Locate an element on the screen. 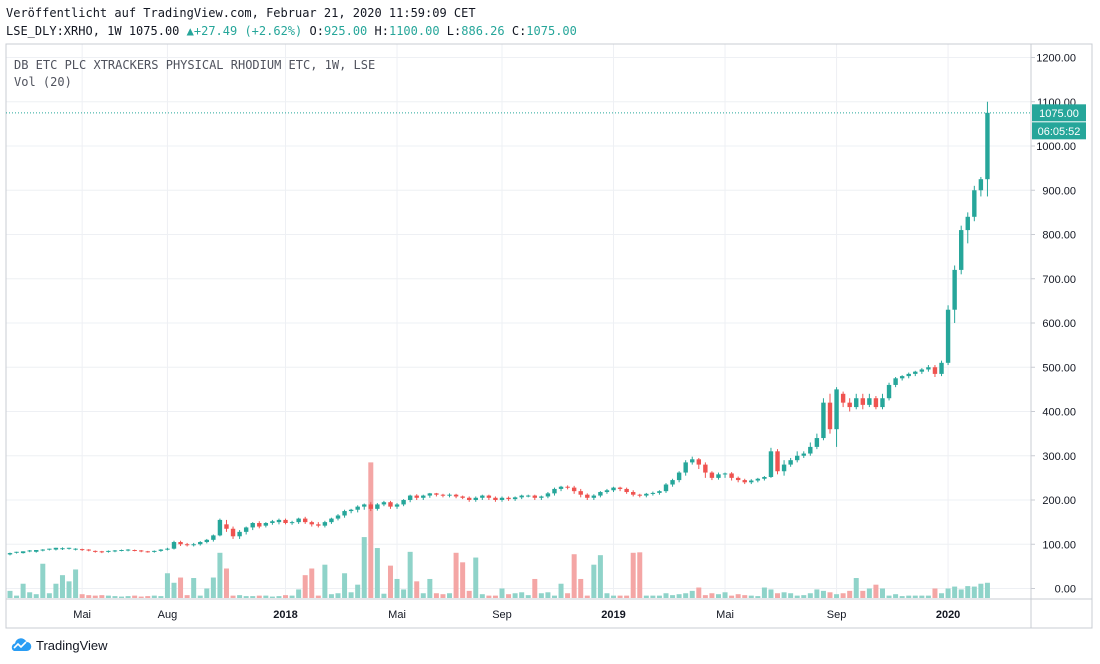 Image resolution: width=1100 pixels, height=664 pixels. x-tick-label: 2018 is located at coordinates (285, 615).